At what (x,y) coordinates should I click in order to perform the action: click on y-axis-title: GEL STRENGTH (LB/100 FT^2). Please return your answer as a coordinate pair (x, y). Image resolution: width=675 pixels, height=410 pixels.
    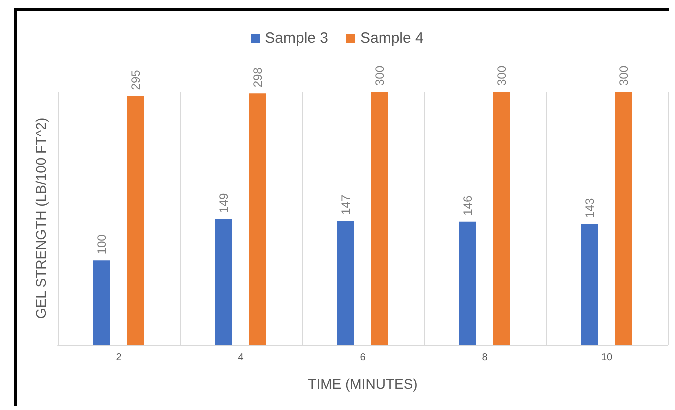
    Looking at the image, I should click on (41, 219).